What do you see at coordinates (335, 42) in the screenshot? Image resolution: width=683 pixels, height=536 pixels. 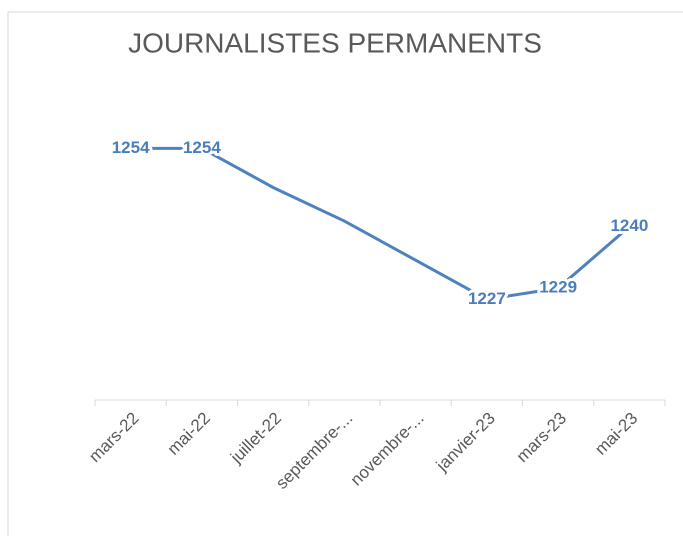 I see `chart-title: JOURNALISTES PERMANENTS` at bounding box center [335, 42].